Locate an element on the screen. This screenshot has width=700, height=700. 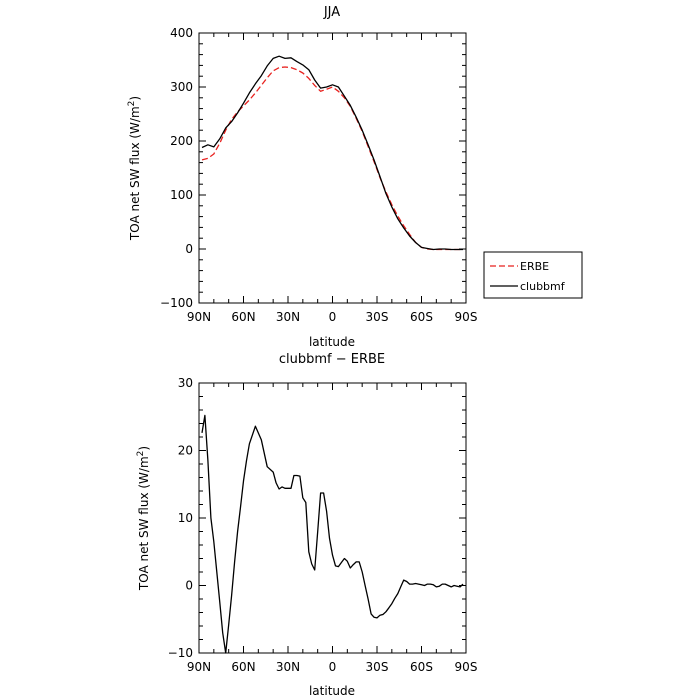
series-line-erbe is located at coordinates (332, 158).